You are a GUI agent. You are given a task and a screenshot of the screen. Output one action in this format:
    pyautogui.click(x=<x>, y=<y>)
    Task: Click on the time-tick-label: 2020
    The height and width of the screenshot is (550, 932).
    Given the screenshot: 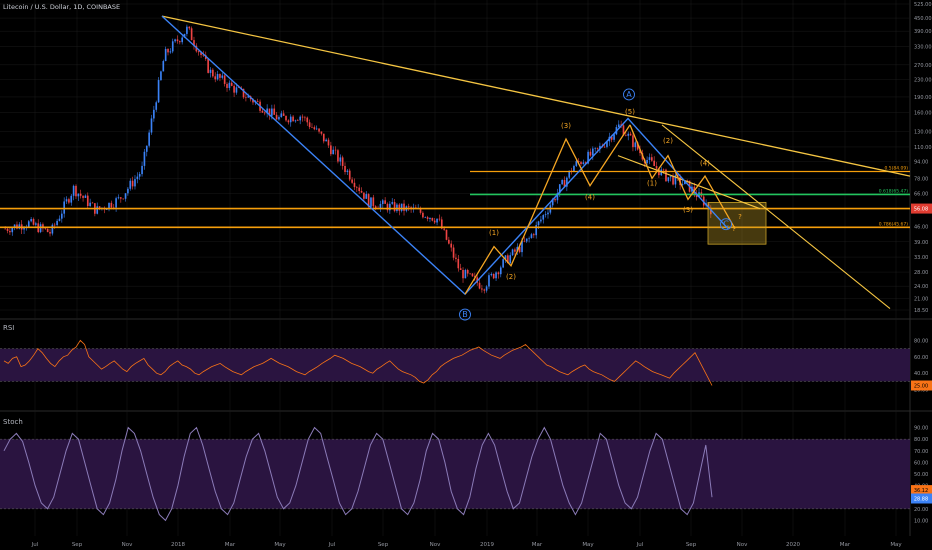 What is the action you would take?
    pyautogui.click(x=793, y=545)
    